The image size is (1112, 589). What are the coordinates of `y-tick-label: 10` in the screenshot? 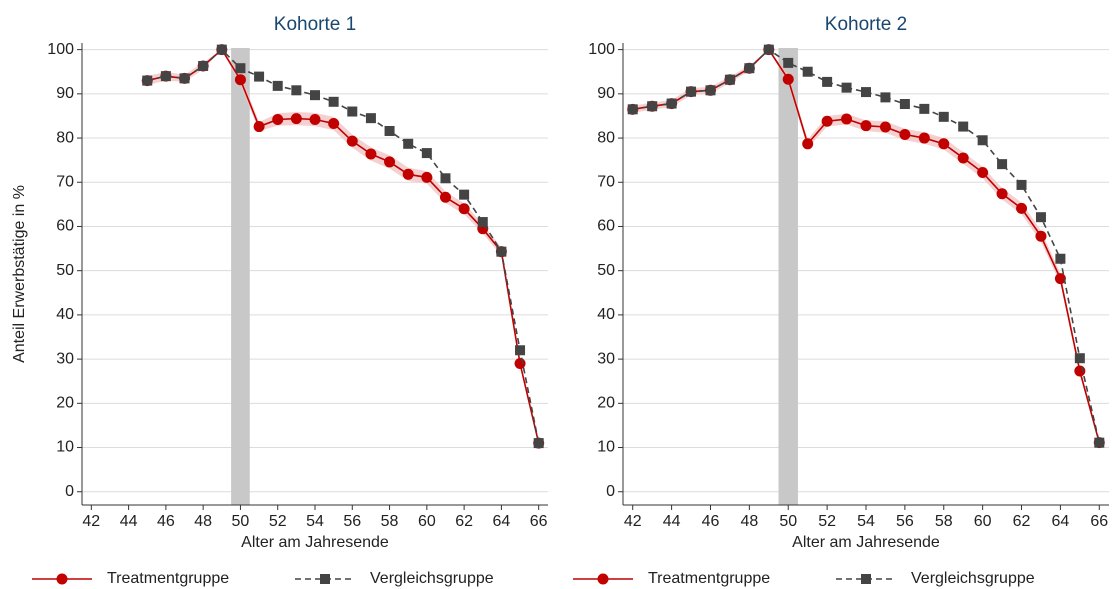 It's located at (65, 447).